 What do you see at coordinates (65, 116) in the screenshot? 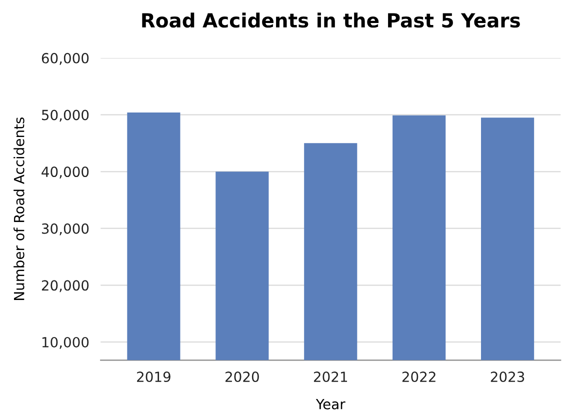
I see `y-tick-label: 50,000` at bounding box center [65, 116].